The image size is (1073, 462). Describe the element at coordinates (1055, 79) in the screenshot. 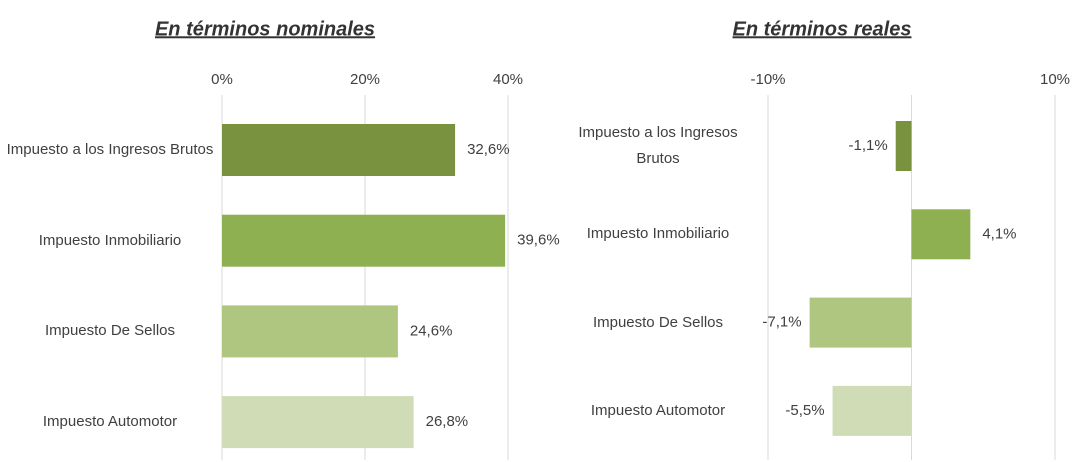

I see `x-tick-label: 10%` at that location.